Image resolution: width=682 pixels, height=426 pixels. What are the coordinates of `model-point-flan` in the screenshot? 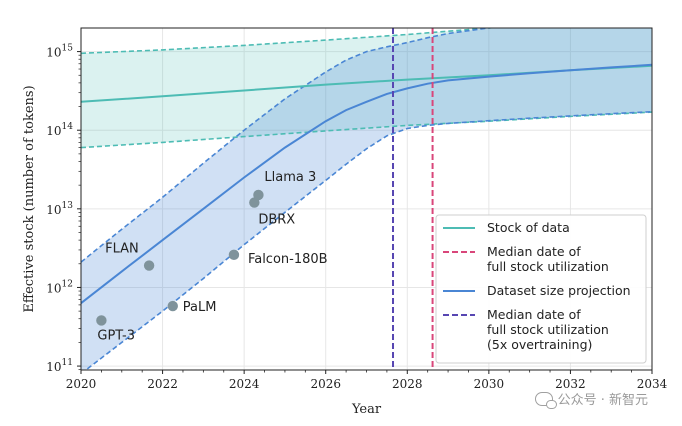 It's located at (149, 265).